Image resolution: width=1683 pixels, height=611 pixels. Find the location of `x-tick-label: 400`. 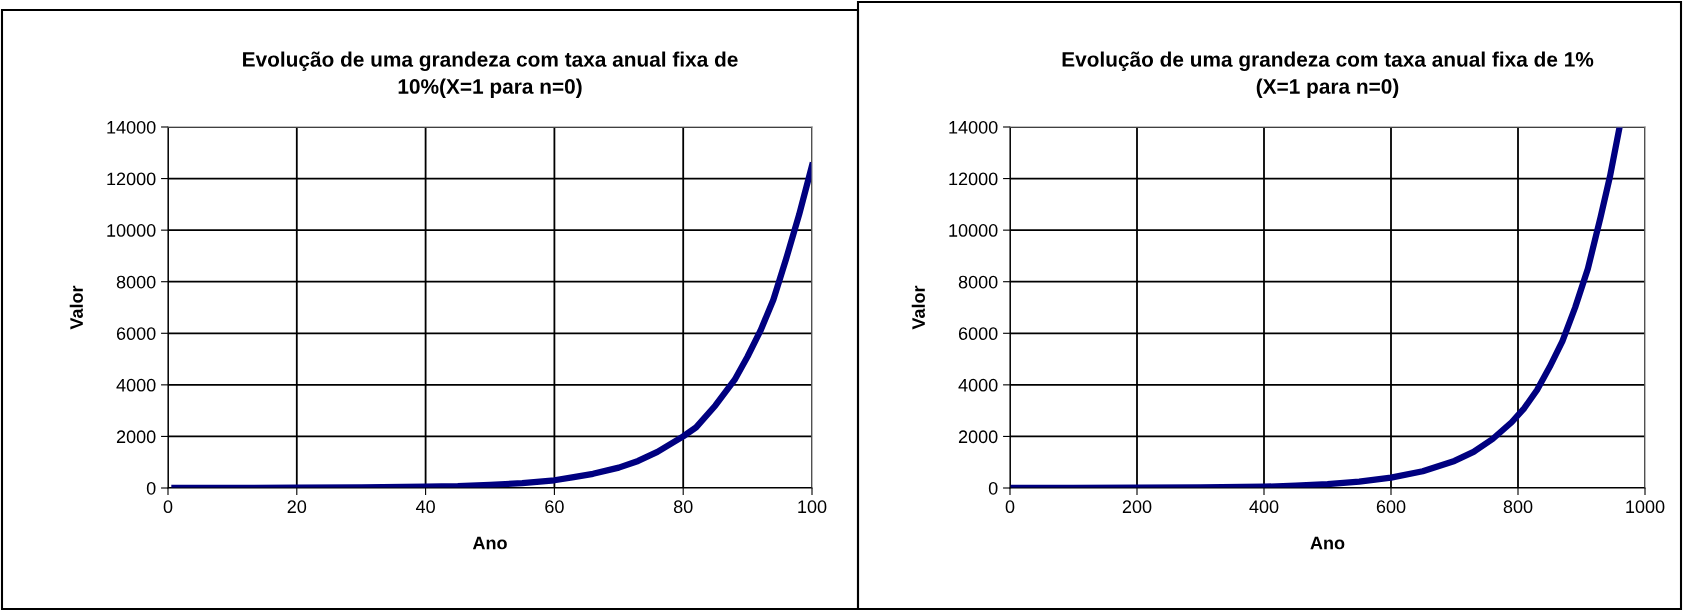

x-tick-label: 400 is located at coordinates (1264, 507).